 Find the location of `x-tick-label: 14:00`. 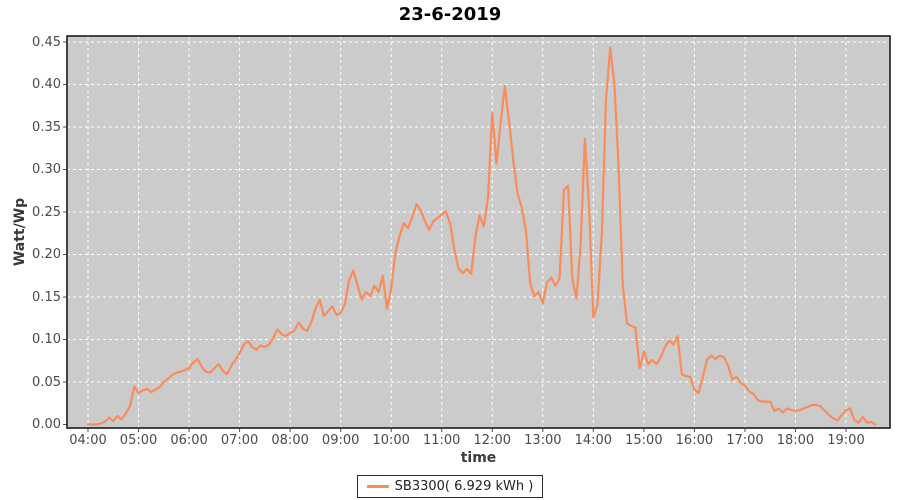

x-tick-label: 14:00 is located at coordinates (593, 440).